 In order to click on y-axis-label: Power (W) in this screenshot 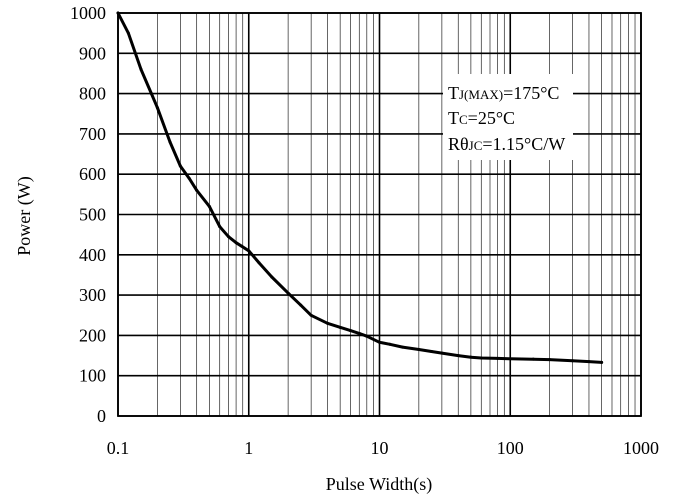, I will do `click(24, 215)`.